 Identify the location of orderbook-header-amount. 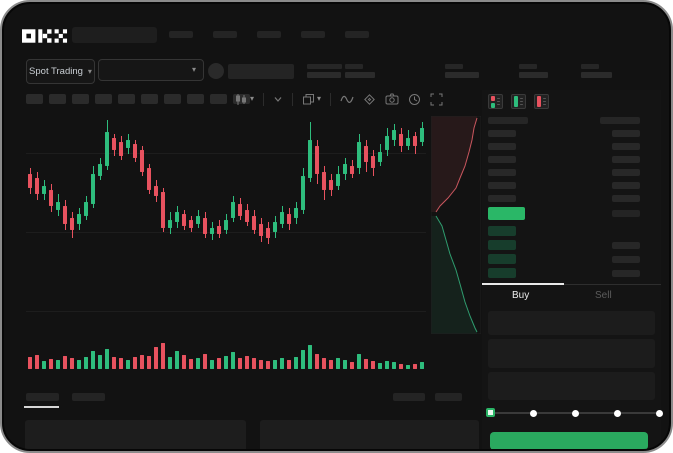
(620, 120).